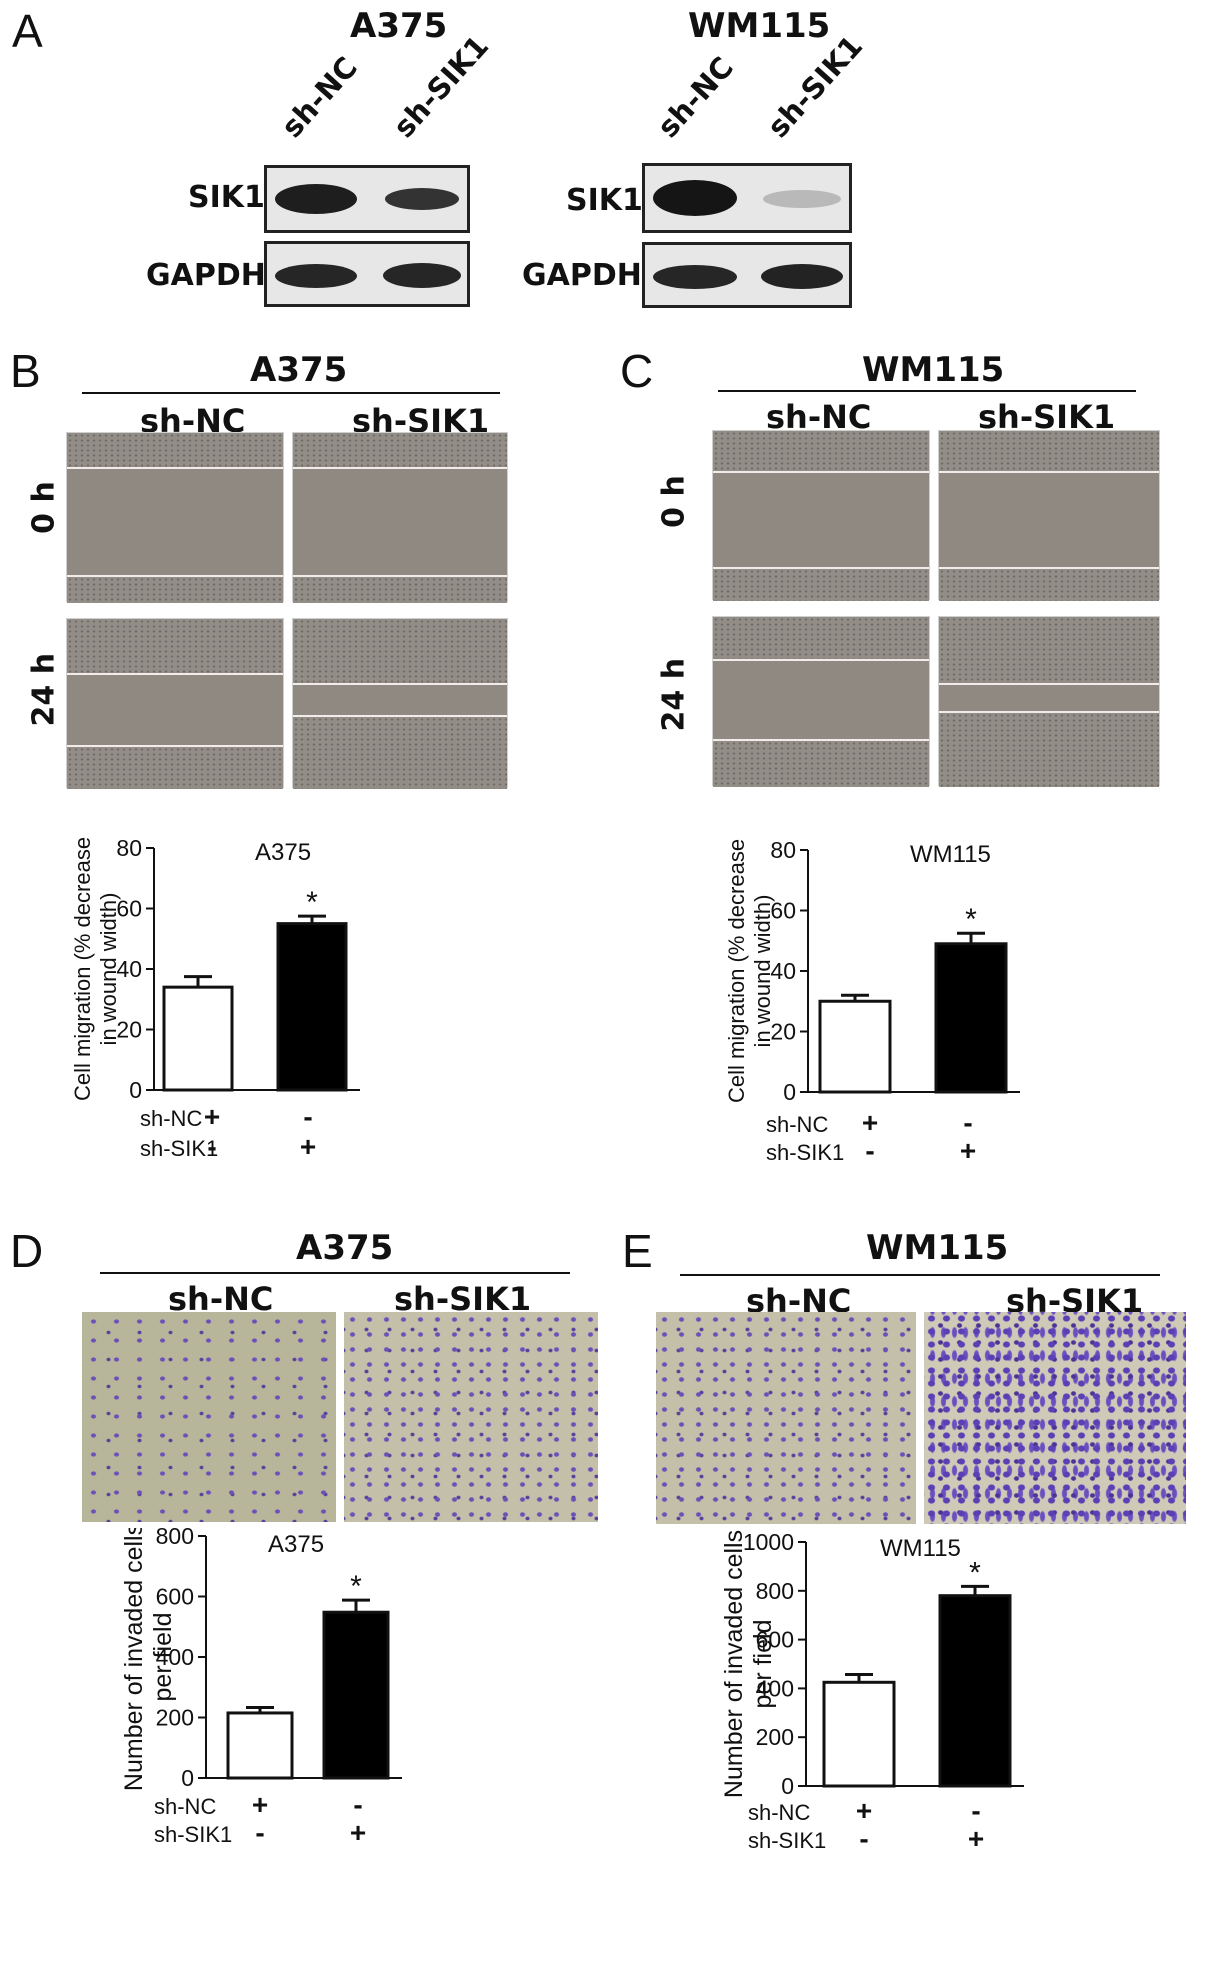 Image resolution: width=1205 pixels, height=1970 pixels. Describe the element at coordinates (762, 971) in the screenshot. I see `y-axis-label-line: in wound width)` at that location.